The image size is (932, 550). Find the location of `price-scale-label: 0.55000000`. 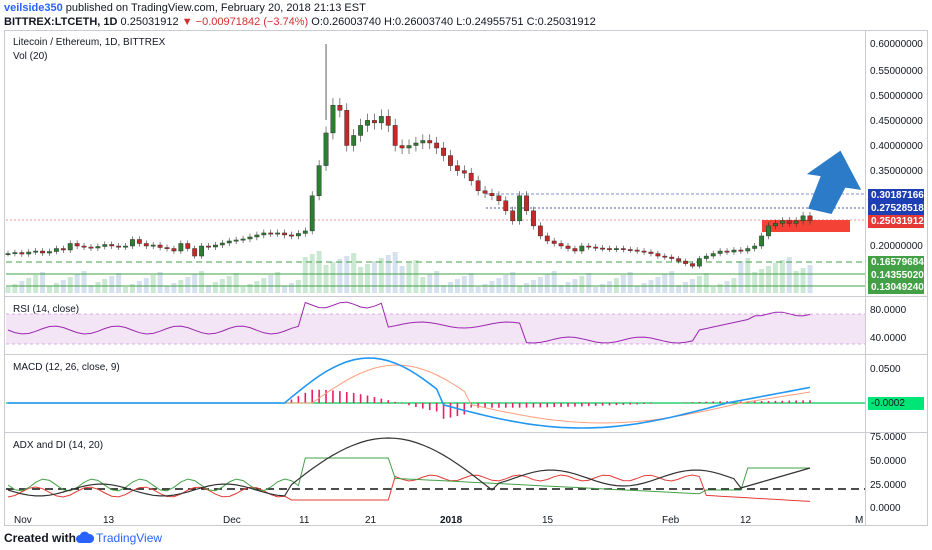

price-scale-label: 0.55000000 is located at coordinates (896, 71).